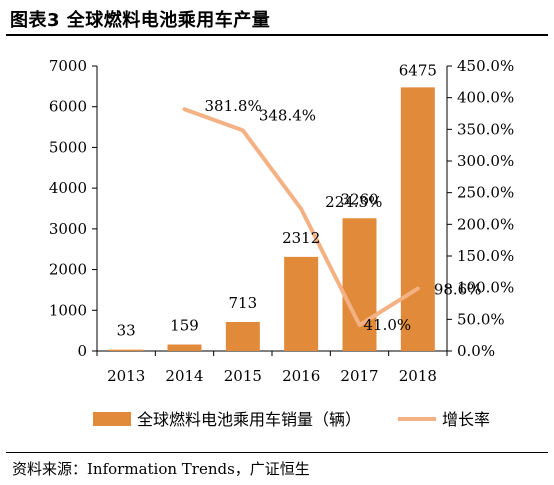 The height and width of the screenshot is (485, 554). What do you see at coordinates (485, 161) in the screenshot?
I see `right-axis-tick-label: 300.0%` at bounding box center [485, 161].